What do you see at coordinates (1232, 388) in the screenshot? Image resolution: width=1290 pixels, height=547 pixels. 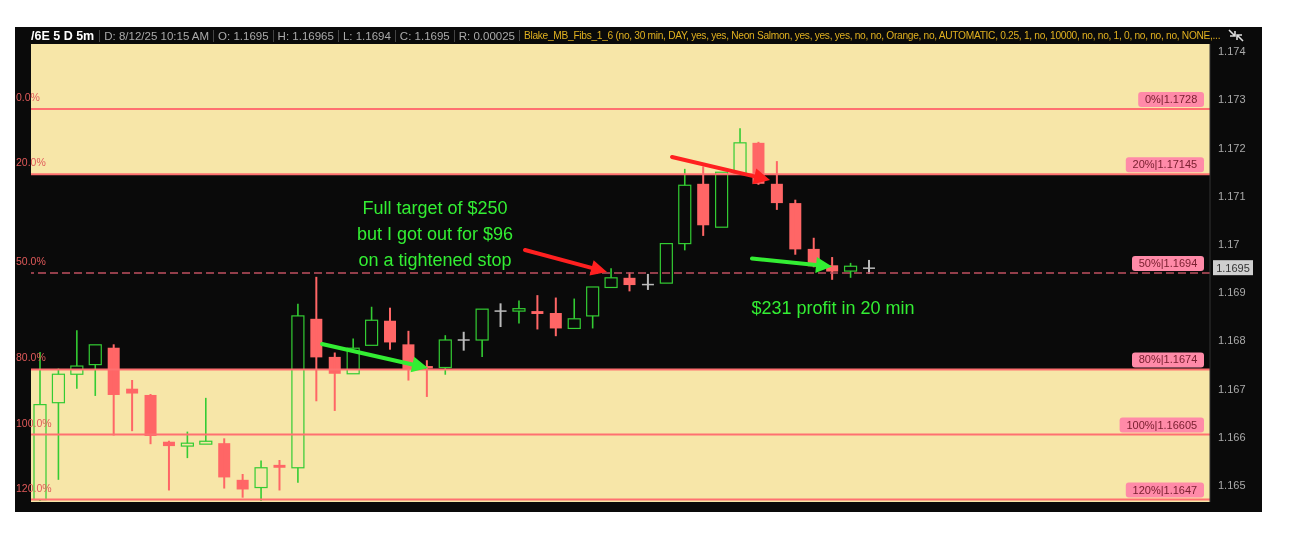 I see `y-tick-label: 1.167` at bounding box center [1232, 388].